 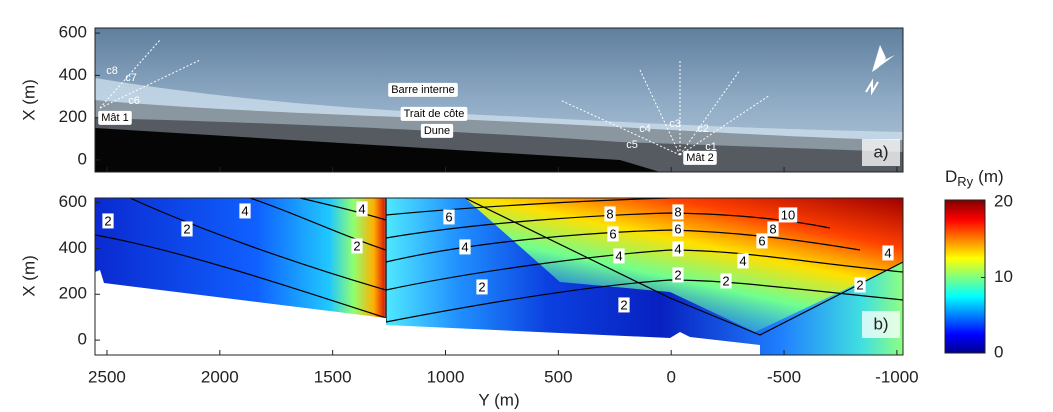 What do you see at coordinates (645, 129) in the screenshot?
I see `annotation: c4` at bounding box center [645, 129].